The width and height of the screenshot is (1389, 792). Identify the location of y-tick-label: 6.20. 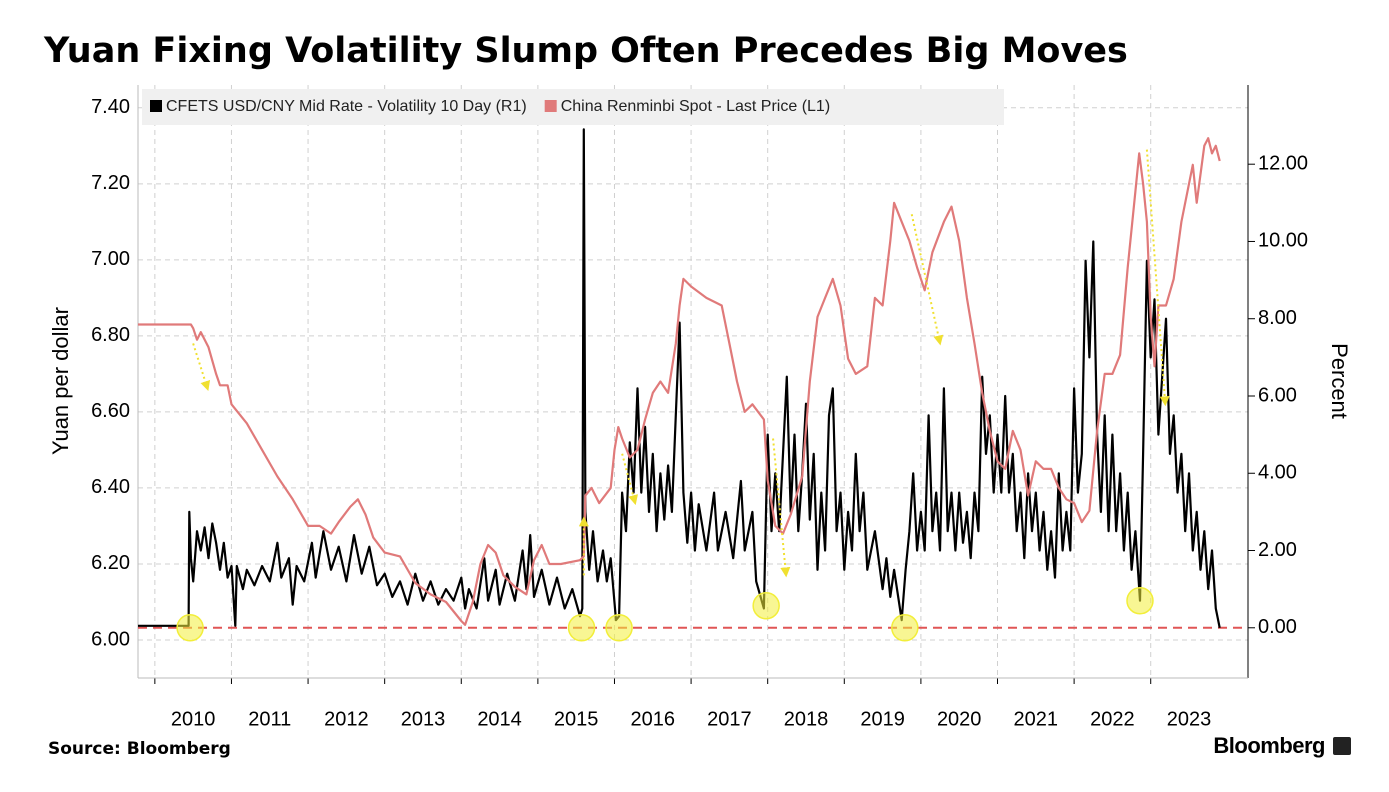
(110, 563).